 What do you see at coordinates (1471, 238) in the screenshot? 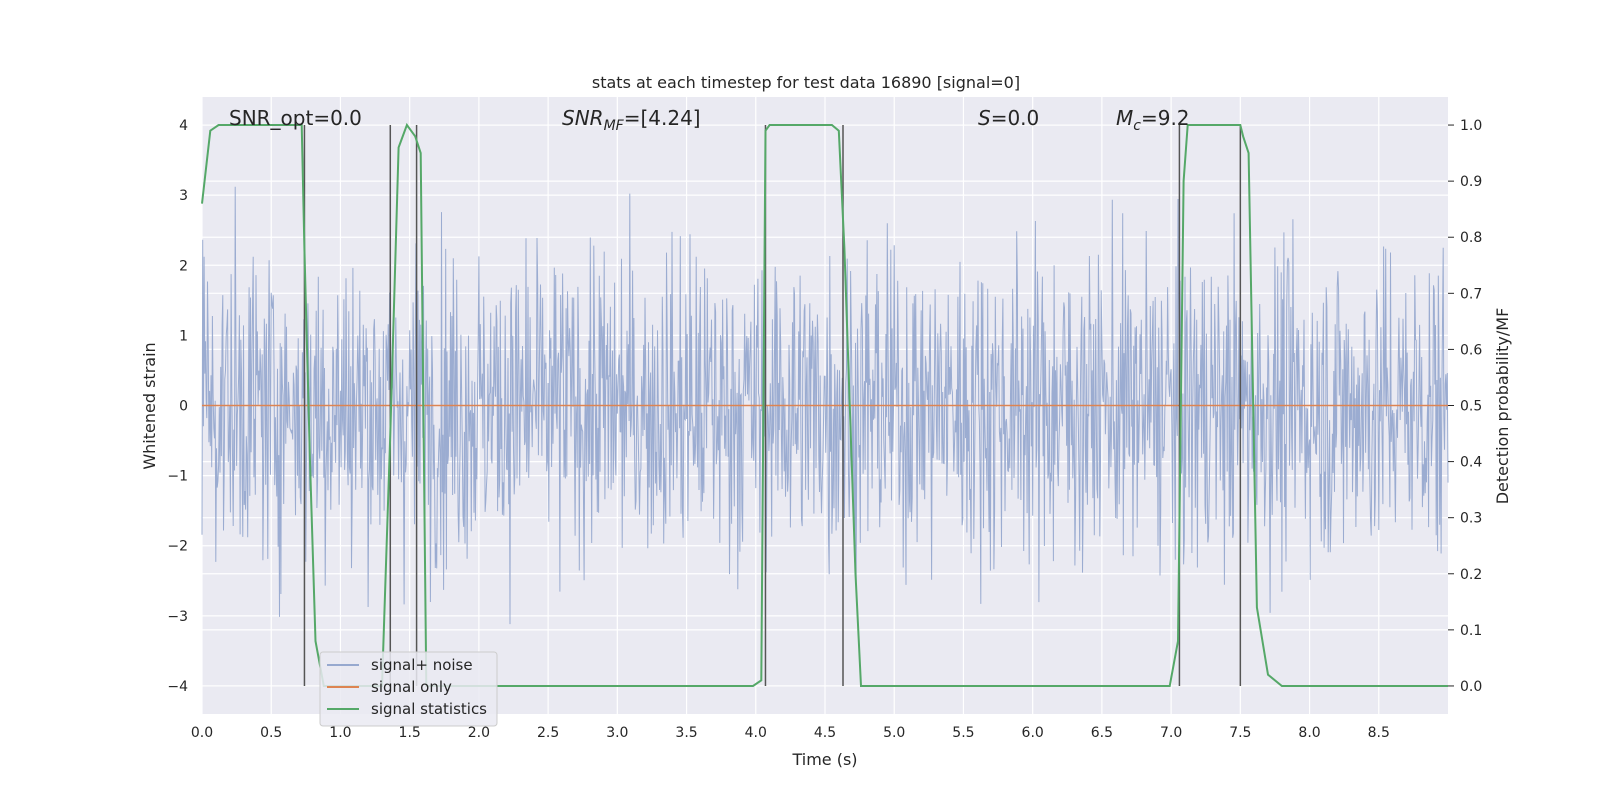
I see `y2-tick-label: 0.8` at bounding box center [1471, 238].